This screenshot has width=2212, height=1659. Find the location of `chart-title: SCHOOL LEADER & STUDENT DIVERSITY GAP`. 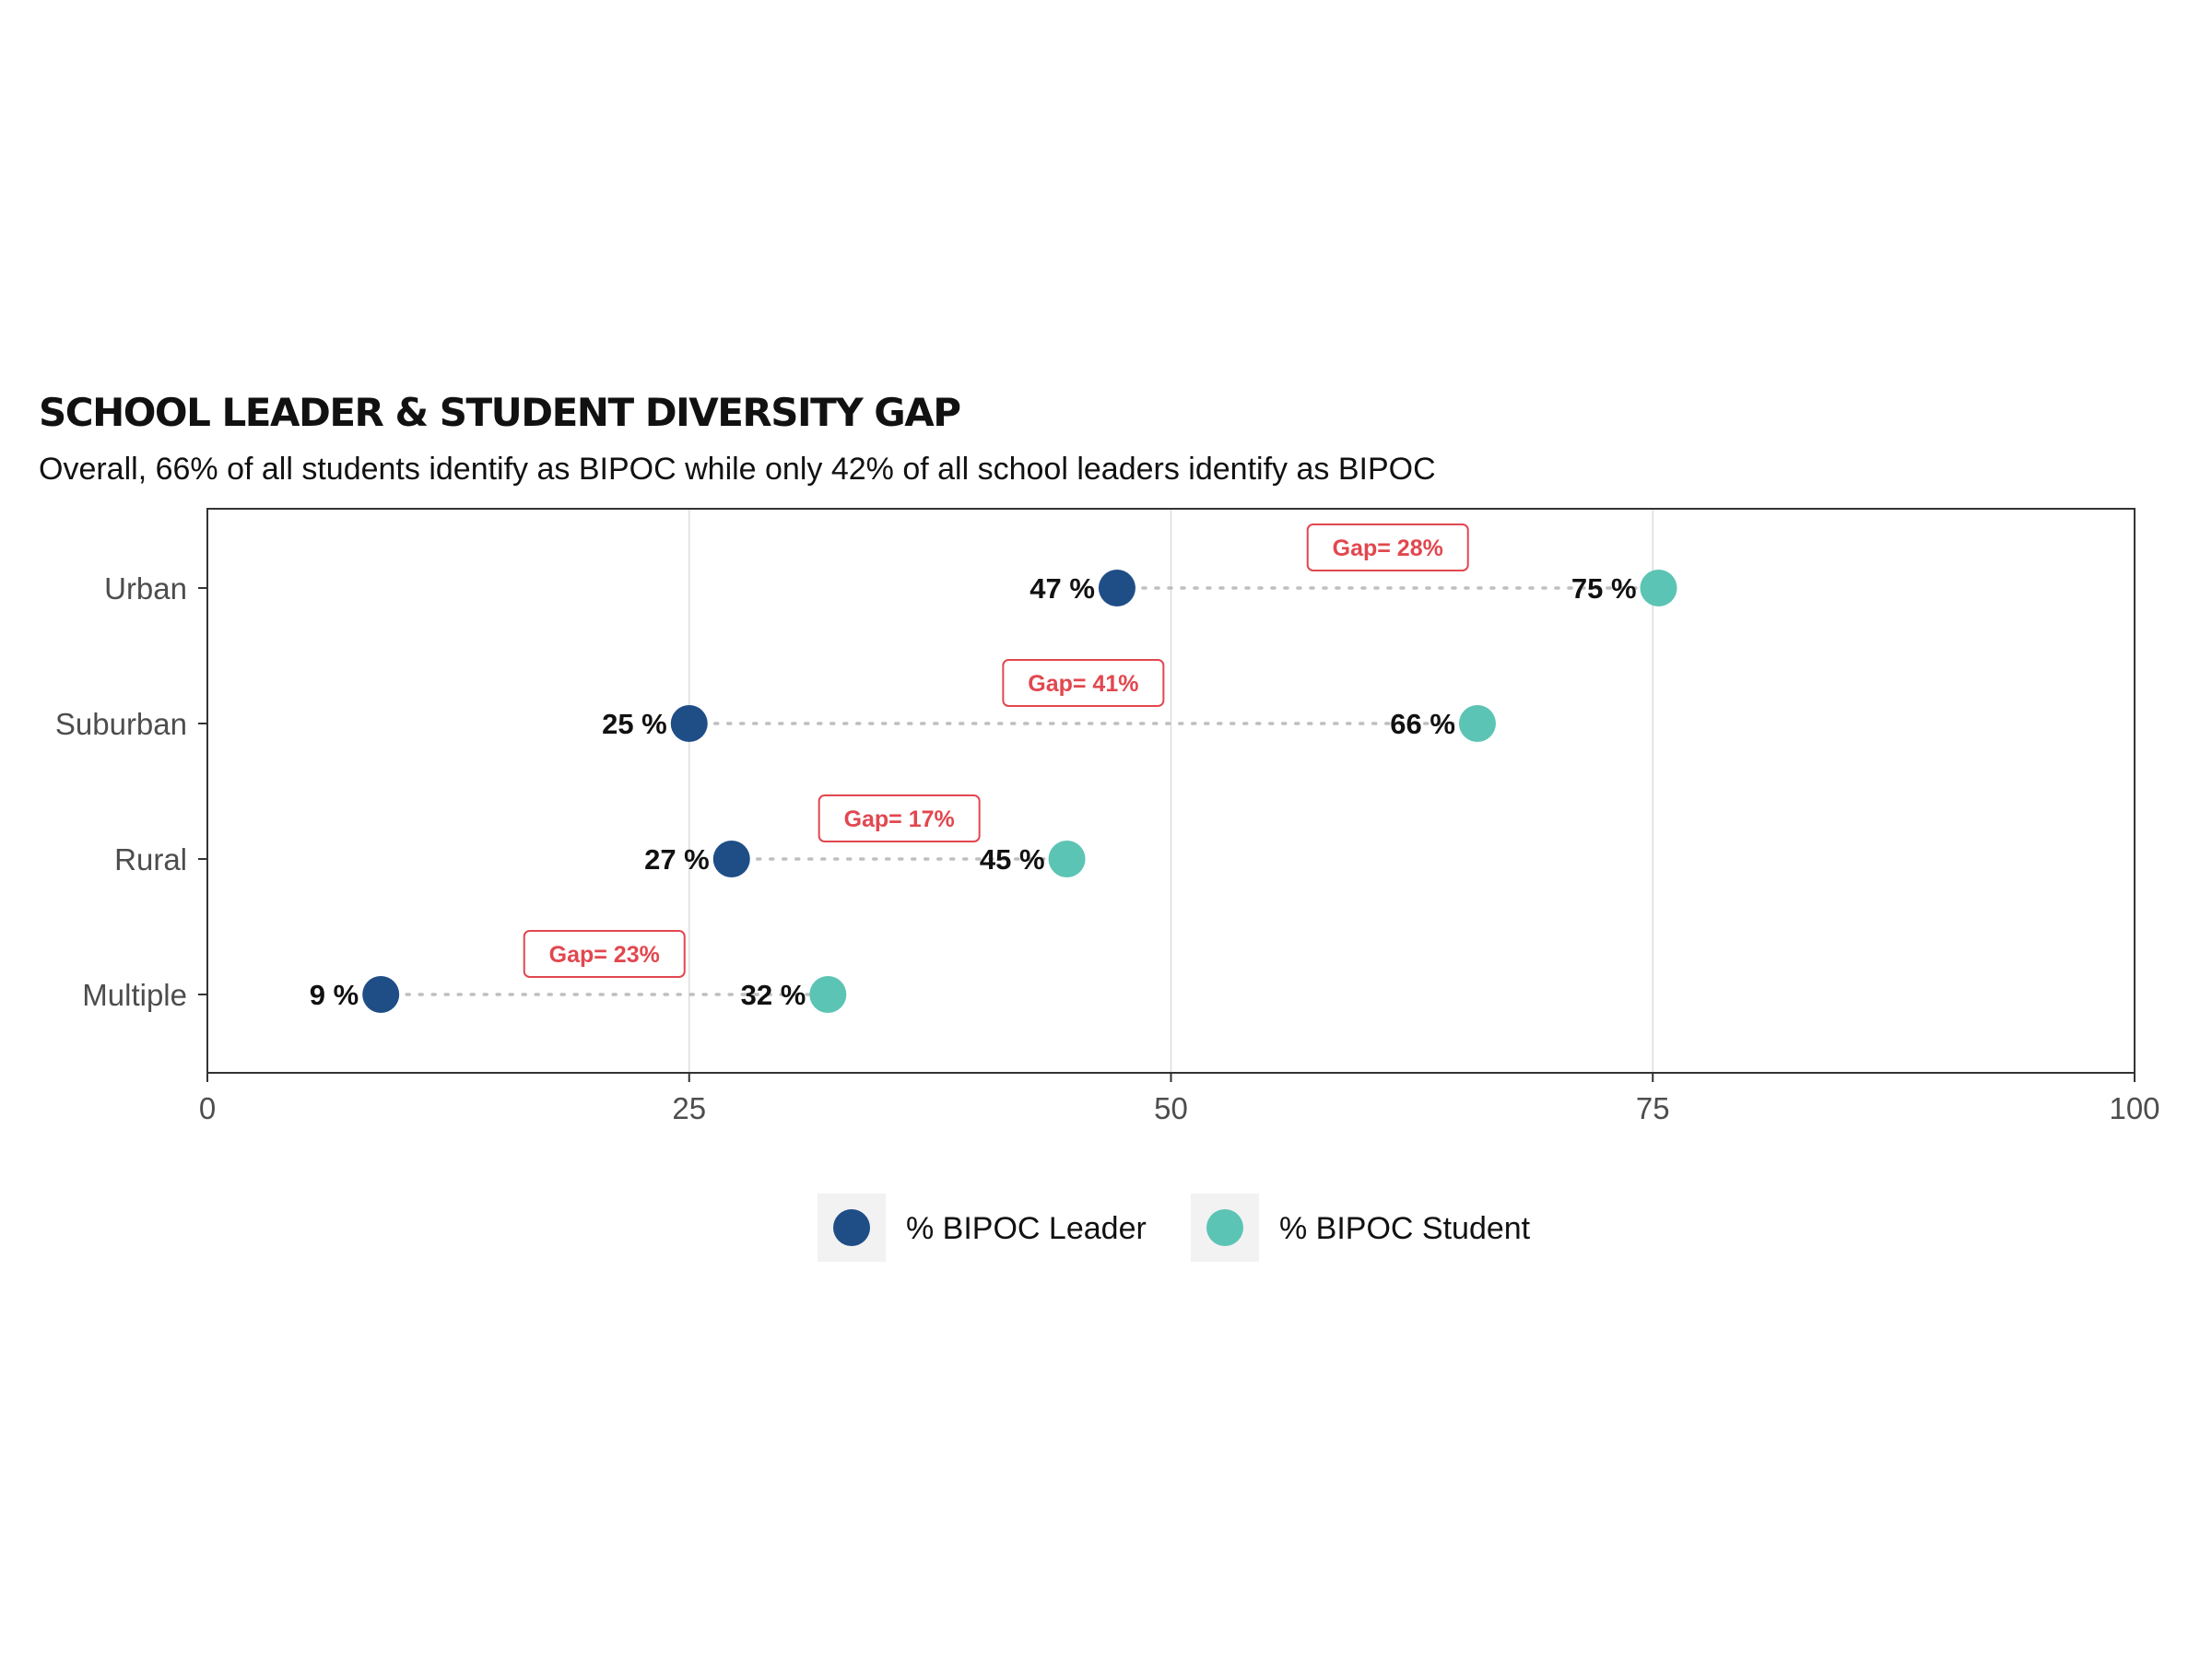

chart-title: SCHOOL LEADER & STUDENT DIVERSITY GAP is located at coordinates (499, 412).